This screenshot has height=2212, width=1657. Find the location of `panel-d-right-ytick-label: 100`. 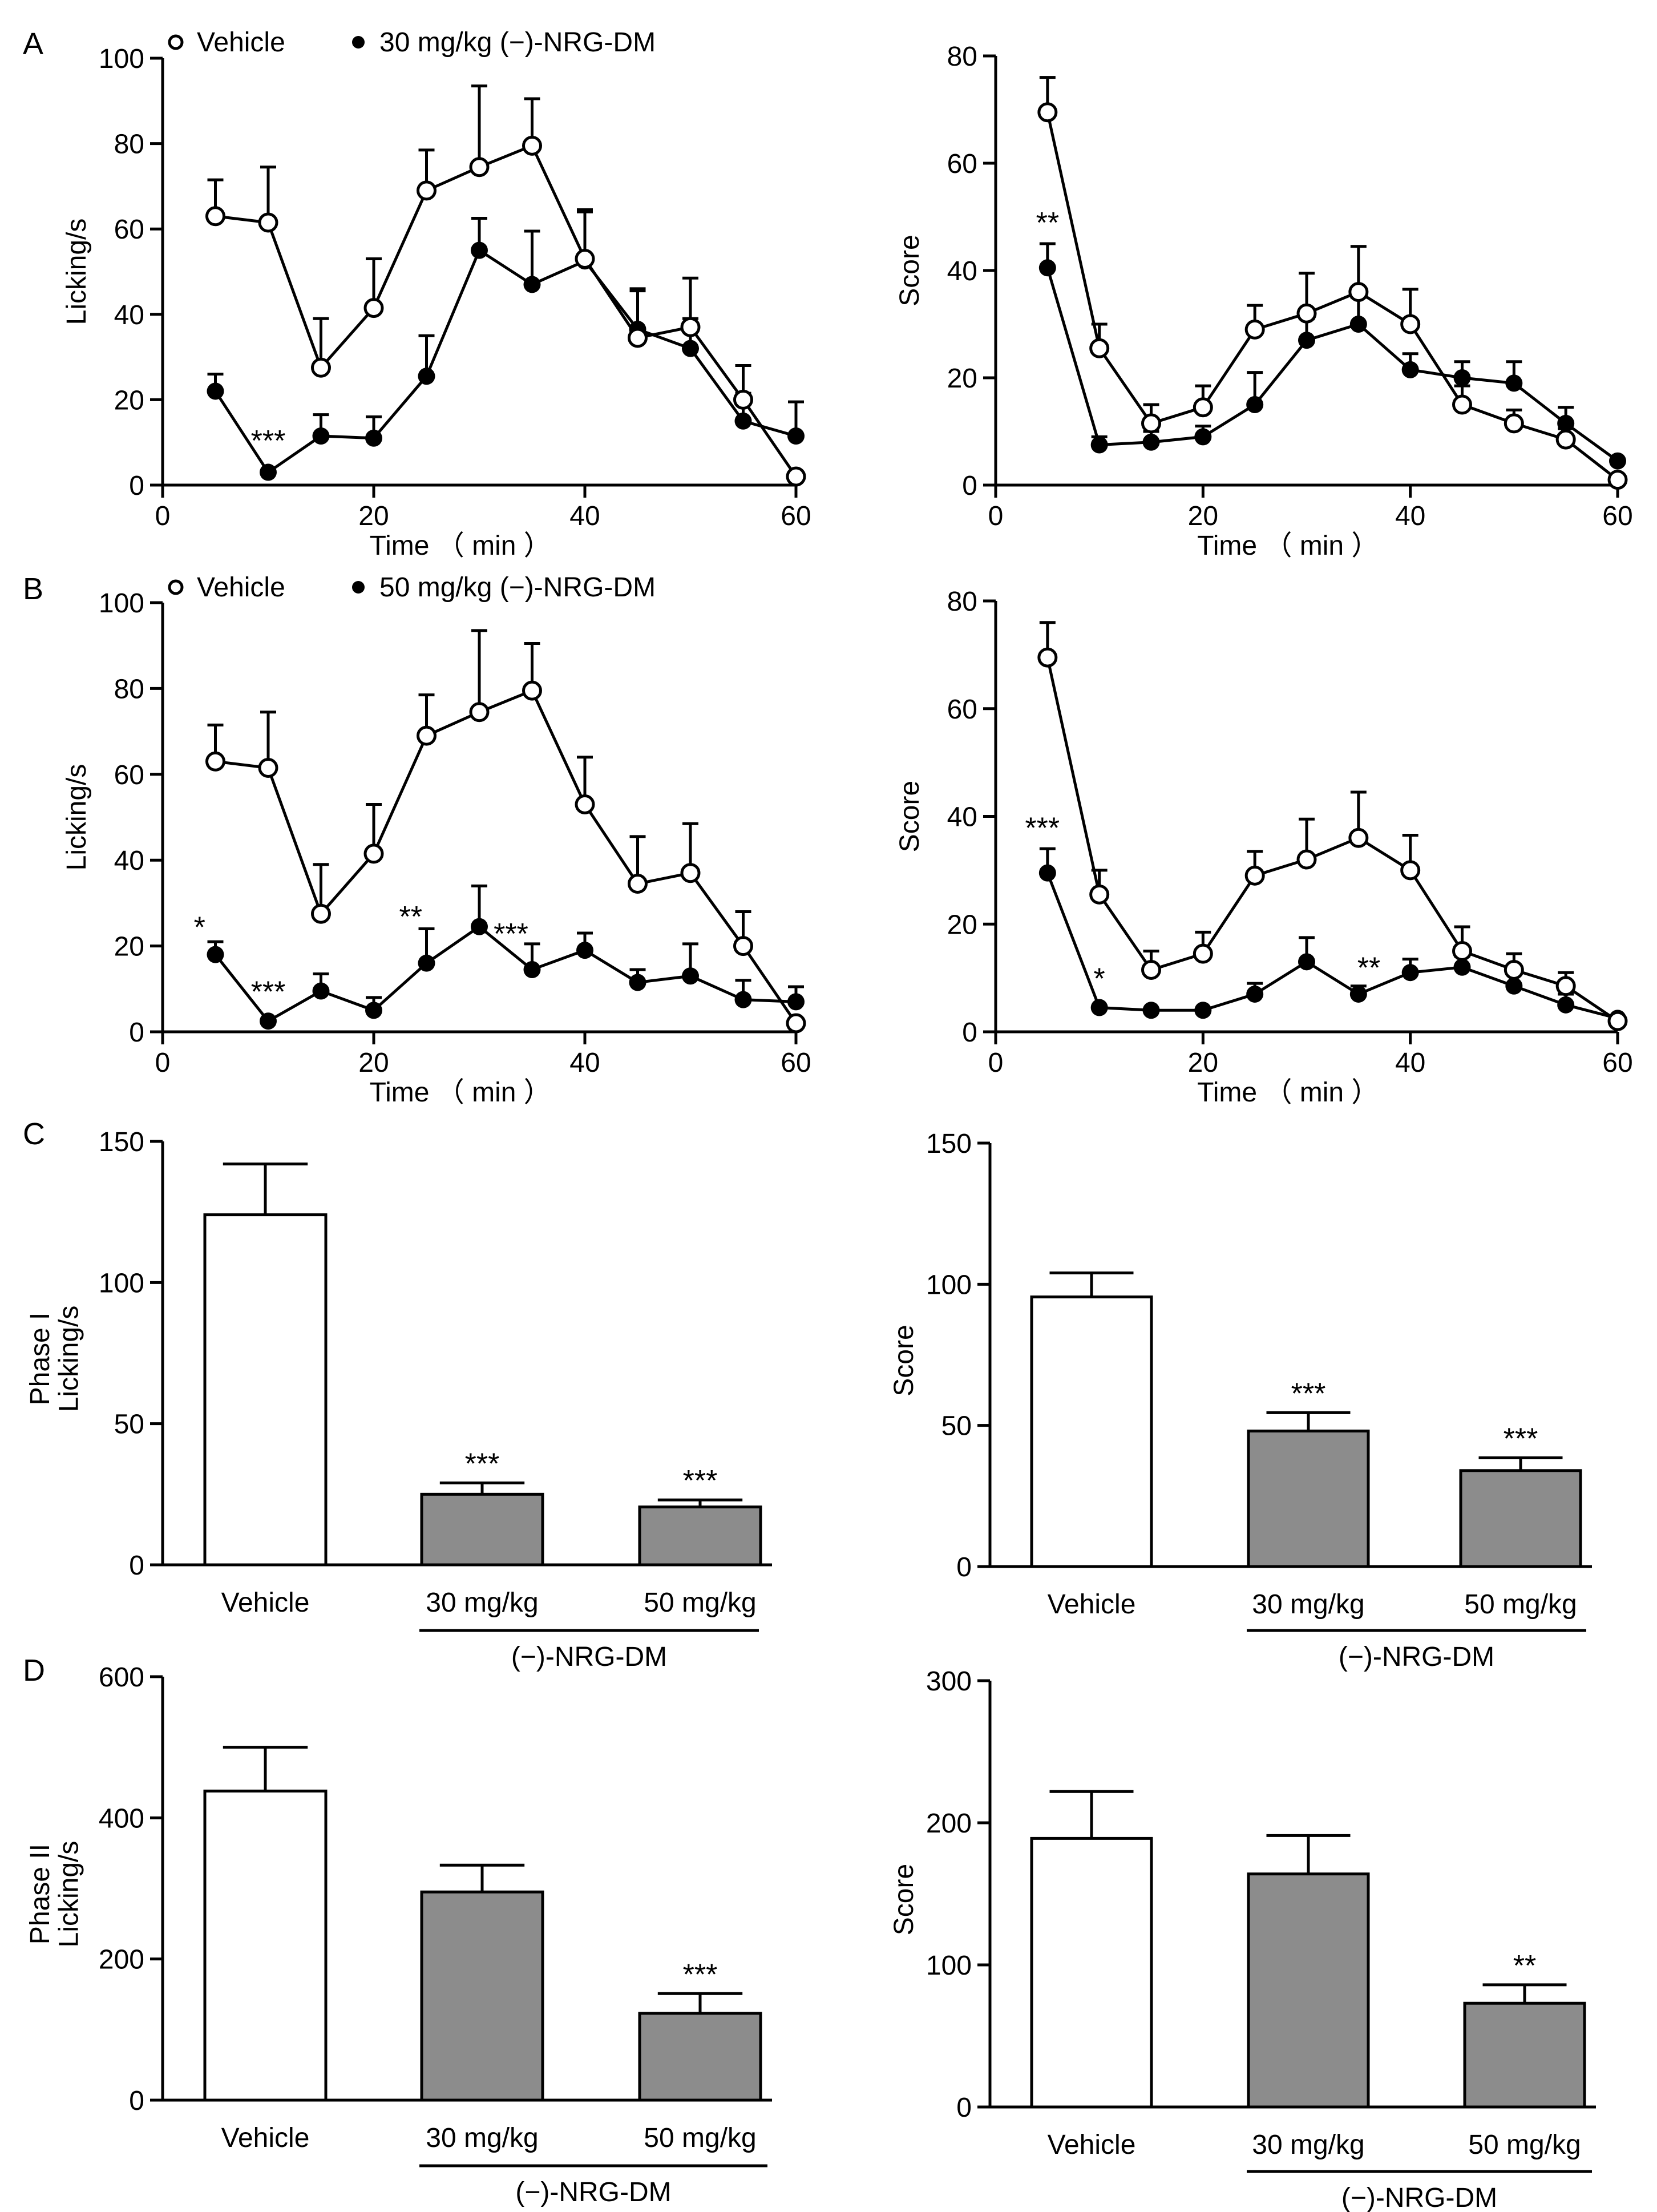

panel-d-right-ytick-label: 100 is located at coordinates (949, 1966).